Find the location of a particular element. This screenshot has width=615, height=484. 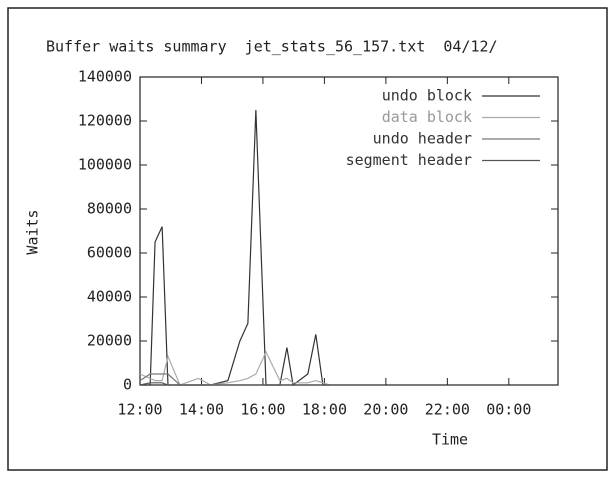

y-tick-label: 80000 is located at coordinates (109, 209).